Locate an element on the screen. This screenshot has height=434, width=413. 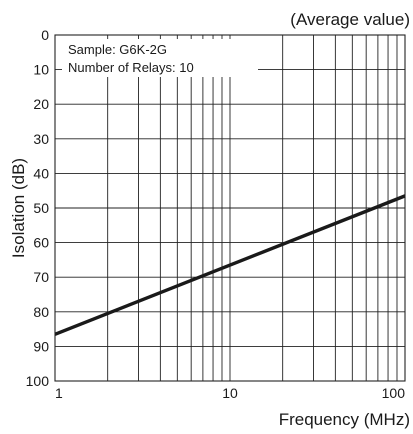
y-tick-label: 10 is located at coordinates (41, 70).